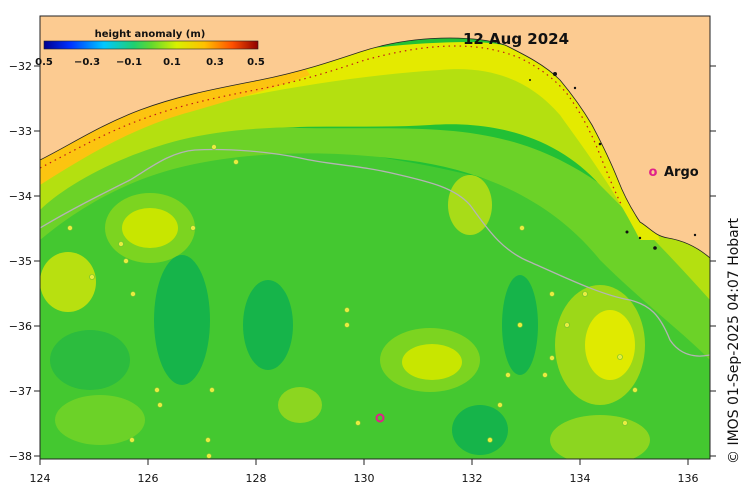 Image resolution: width=750 pixels, height=496 pixels. I want to click on y-tick-32: −32, so click(20, 66).